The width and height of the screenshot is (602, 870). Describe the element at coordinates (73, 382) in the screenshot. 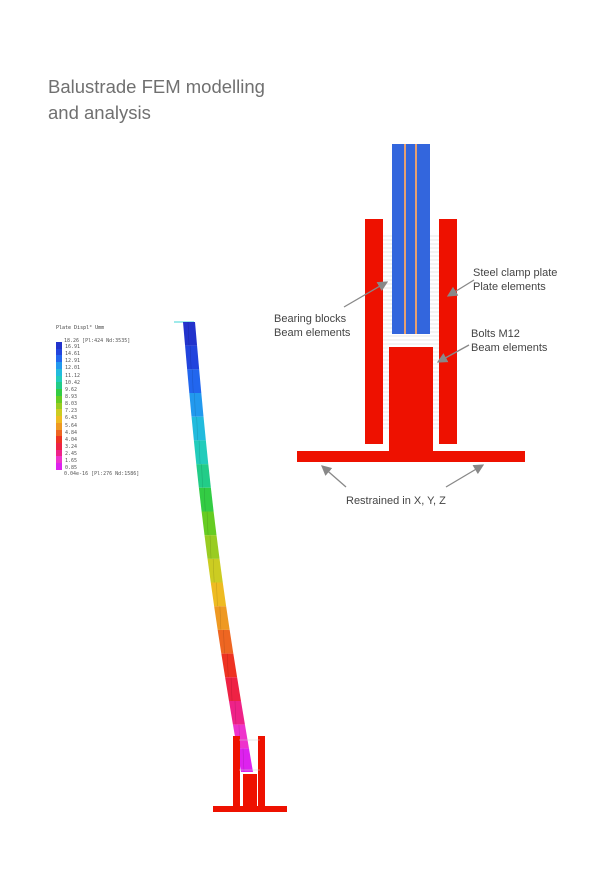

I see `legend-tick: 10.42` at that location.